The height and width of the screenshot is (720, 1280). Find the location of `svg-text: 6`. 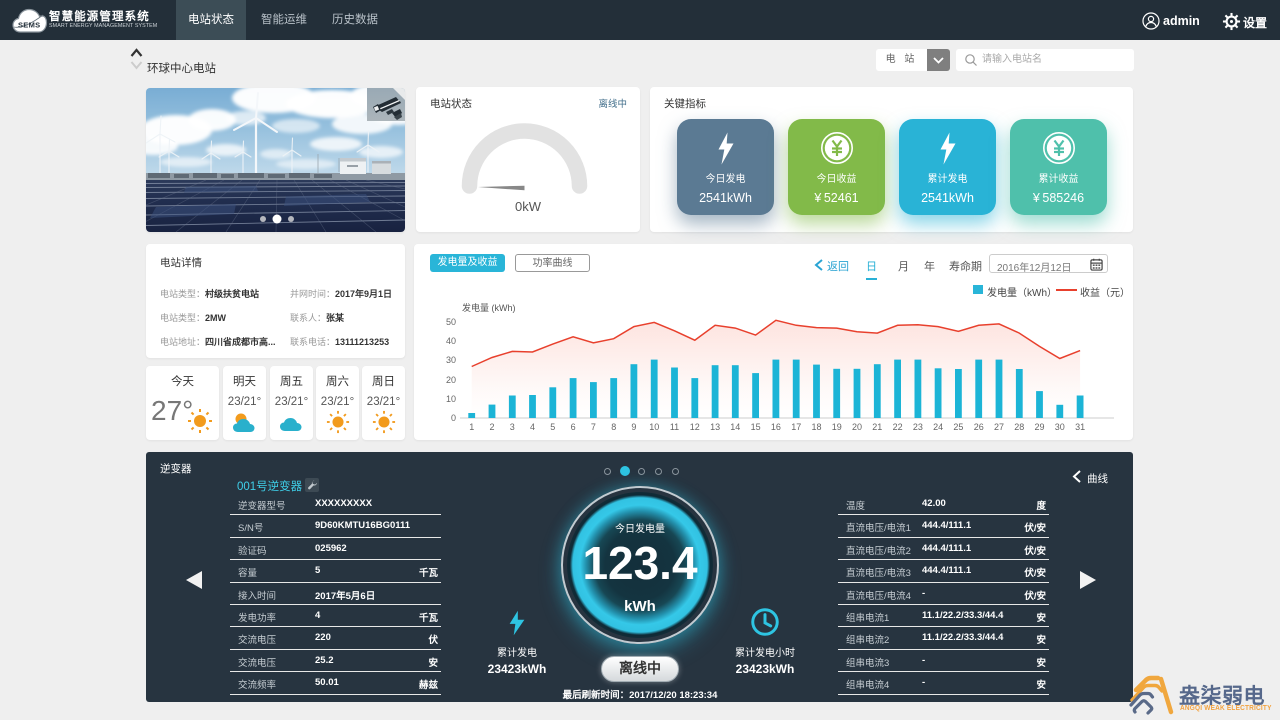

svg-text: 6 is located at coordinates (573, 427).